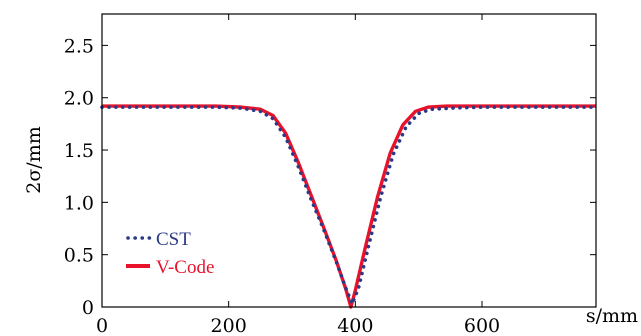 The height and width of the screenshot is (336, 641). Describe the element at coordinates (185, 267) in the screenshot. I see `legend-label-v-code: V-Code` at that location.